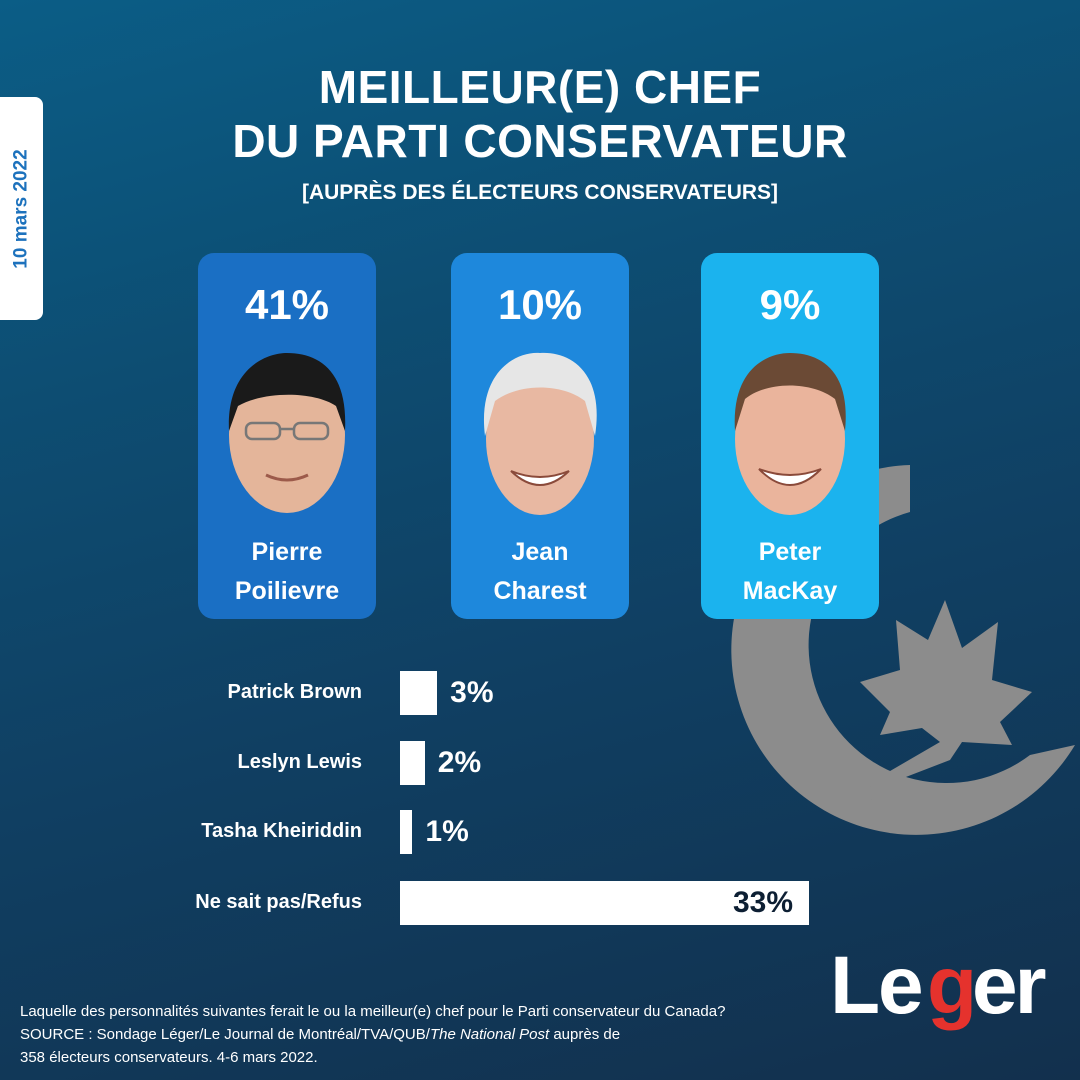  Describe the element at coordinates (540, 114) in the screenshot. I see `chart-title: MEILLEUR(E) CHEF DU PARTI CONSERVATEUR` at that location.